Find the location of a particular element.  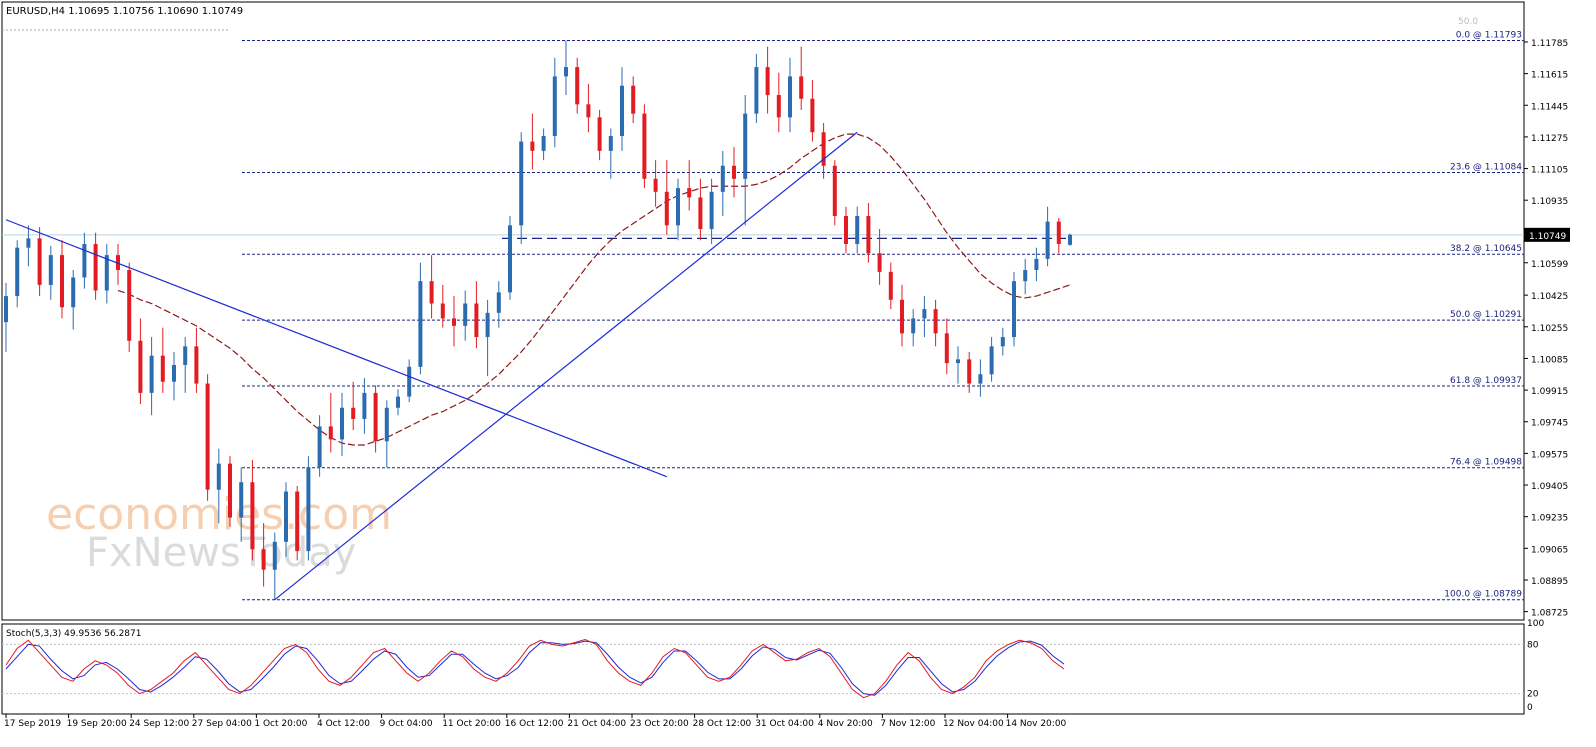

current-price-box is located at coordinates (1547, 234).